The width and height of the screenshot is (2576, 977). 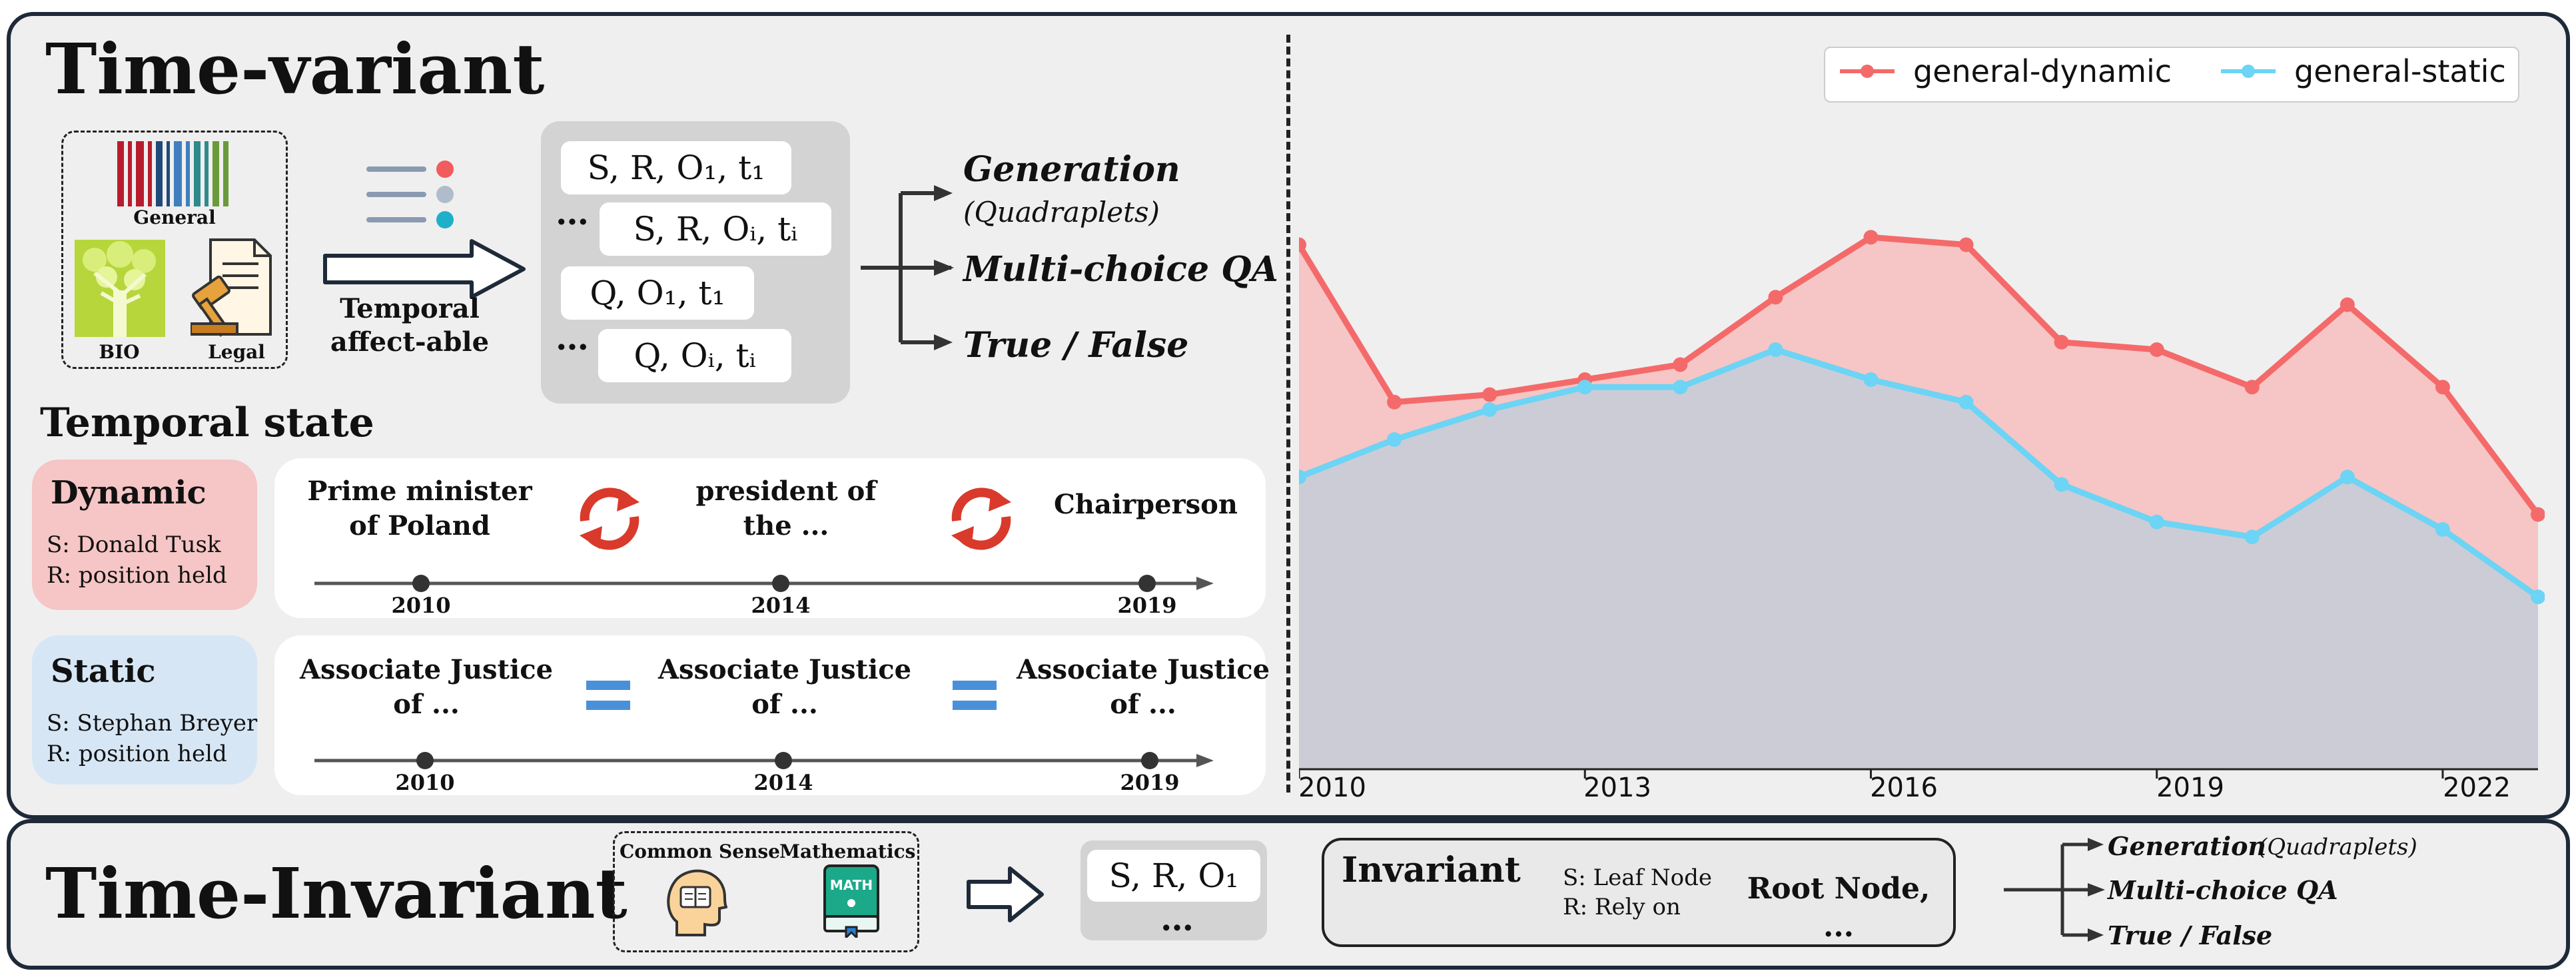 What do you see at coordinates (1147, 606) in the screenshot?
I see `dynamic-year-3: 2019` at bounding box center [1147, 606].